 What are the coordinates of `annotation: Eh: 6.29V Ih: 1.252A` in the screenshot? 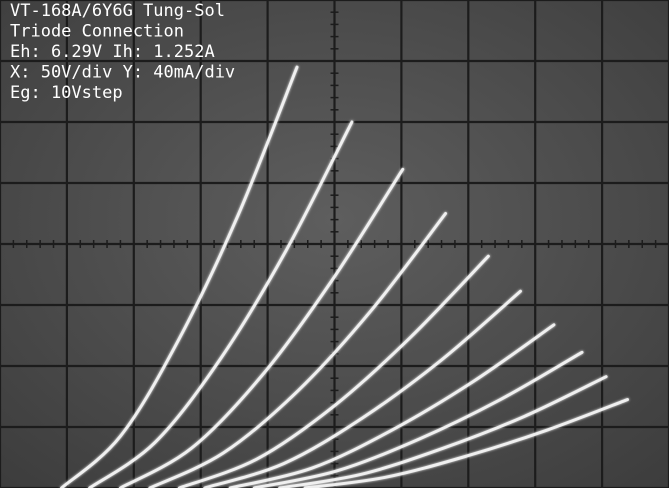 It's located at (112, 52).